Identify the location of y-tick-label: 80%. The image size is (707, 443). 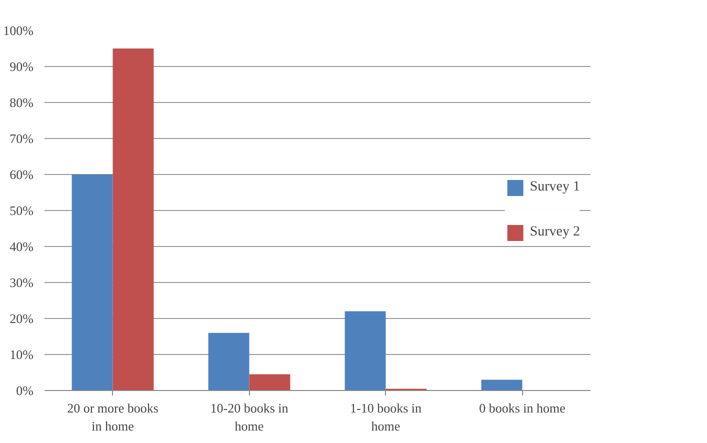
(22, 102).